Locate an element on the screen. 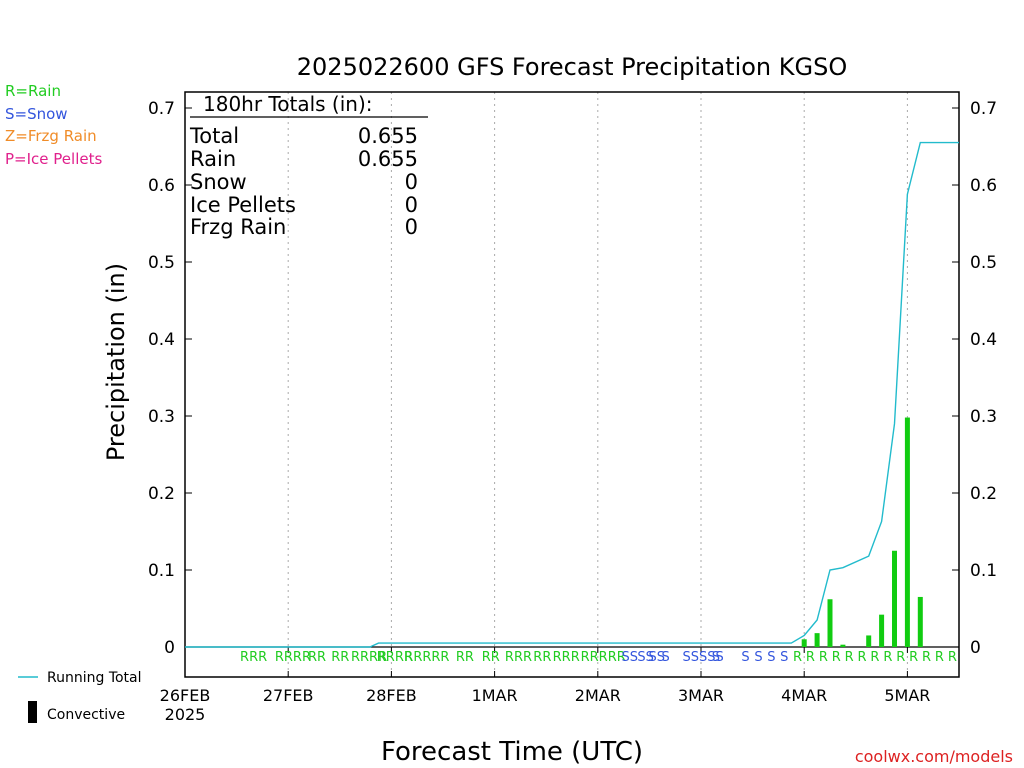 This screenshot has height=768, width=1024. totals-label-frzg-rain: Frzg Rain is located at coordinates (238, 227).